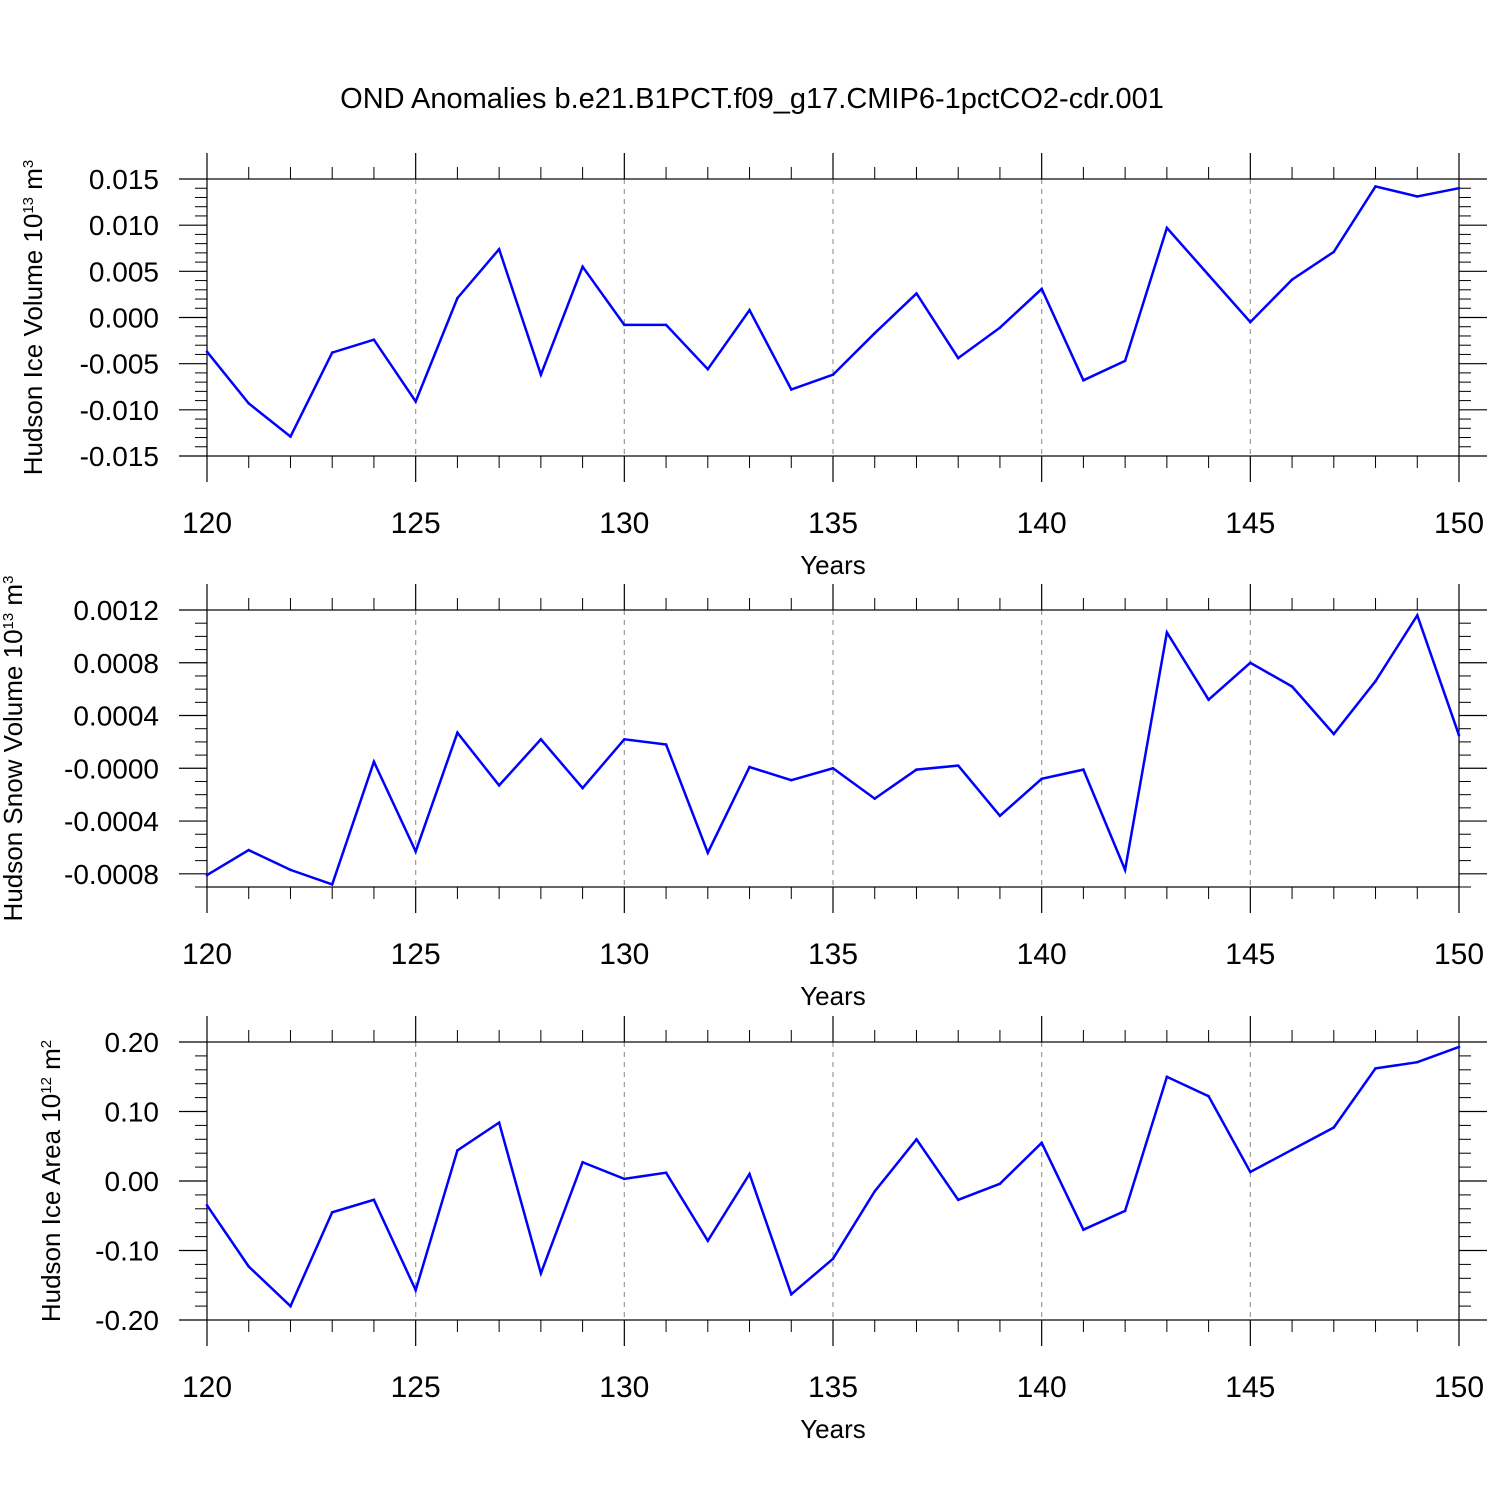 Image resolution: width=1500 pixels, height=1500 pixels. I want to click on y-tick-label: 0.005, so click(124, 271).